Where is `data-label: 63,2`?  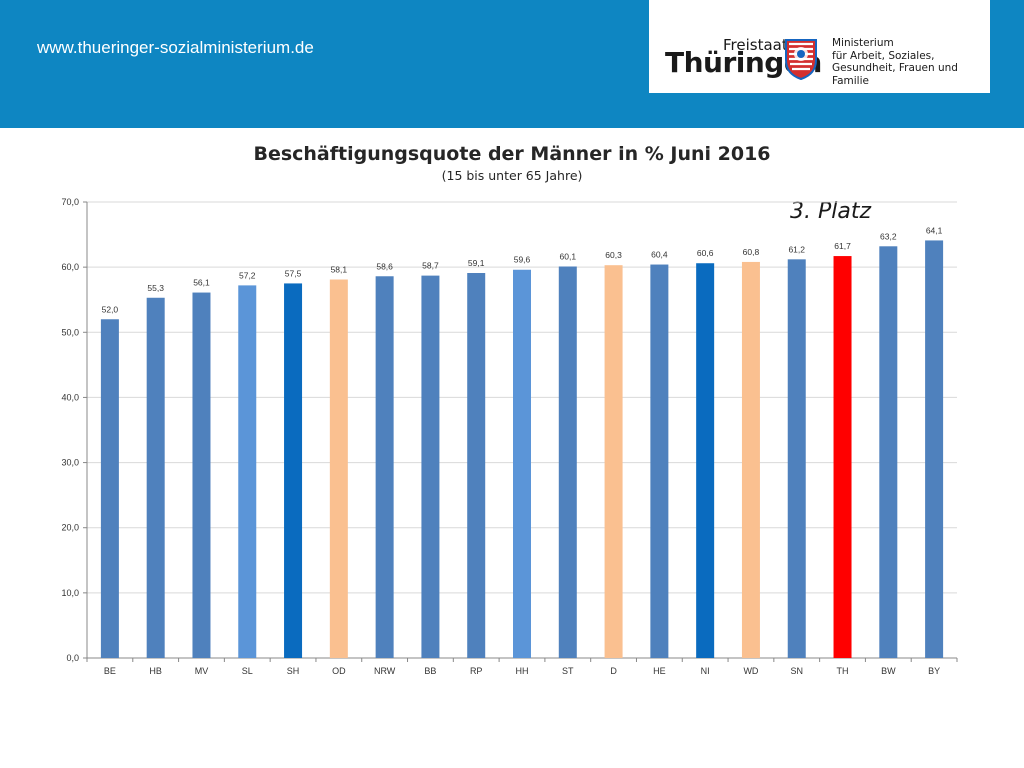
data-label: 63,2 is located at coordinates (888, 236).